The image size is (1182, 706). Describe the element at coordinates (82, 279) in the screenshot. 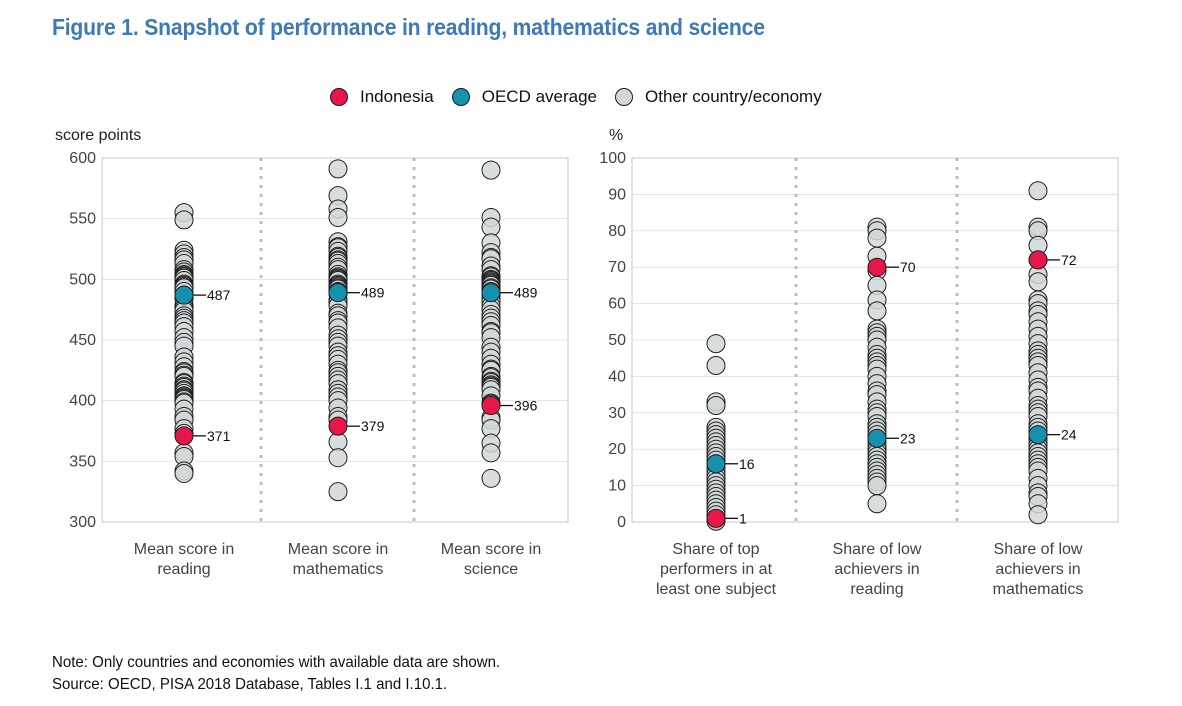

I see `y-tick-label: 500` at that location.